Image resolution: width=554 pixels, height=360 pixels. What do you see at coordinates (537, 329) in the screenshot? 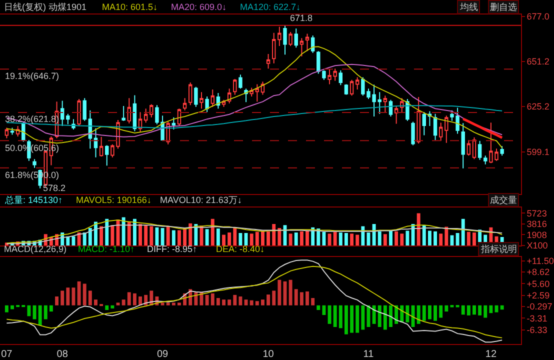
I see `y-tick-label: -6.33` at bounding box center [537, 329].